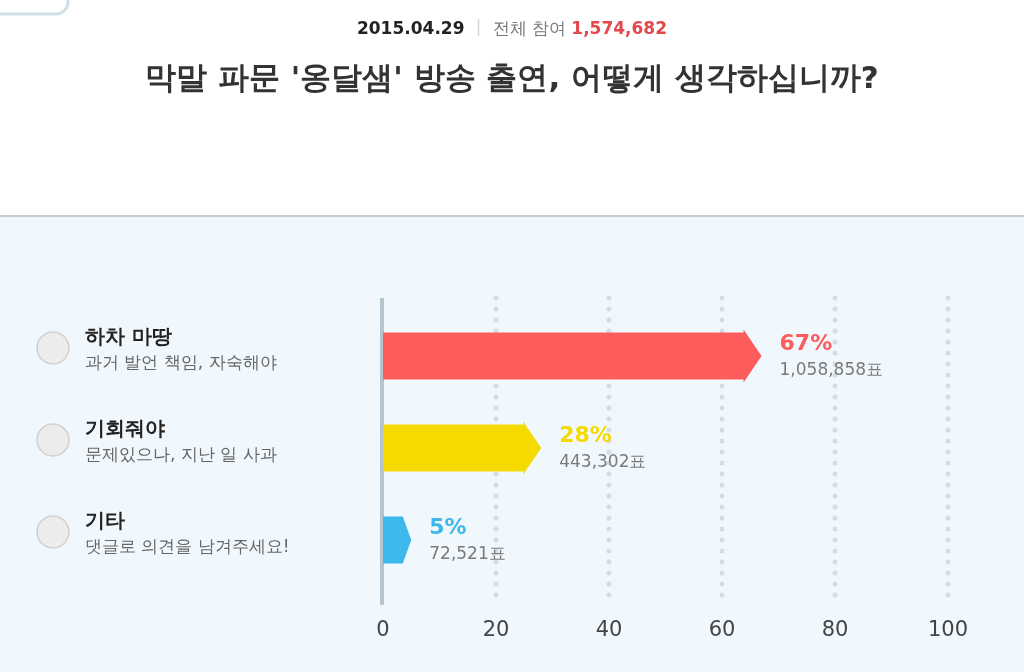 The image size is (1024, 672). I want to click on value-label: 1,058,858표, so click(831, 369).